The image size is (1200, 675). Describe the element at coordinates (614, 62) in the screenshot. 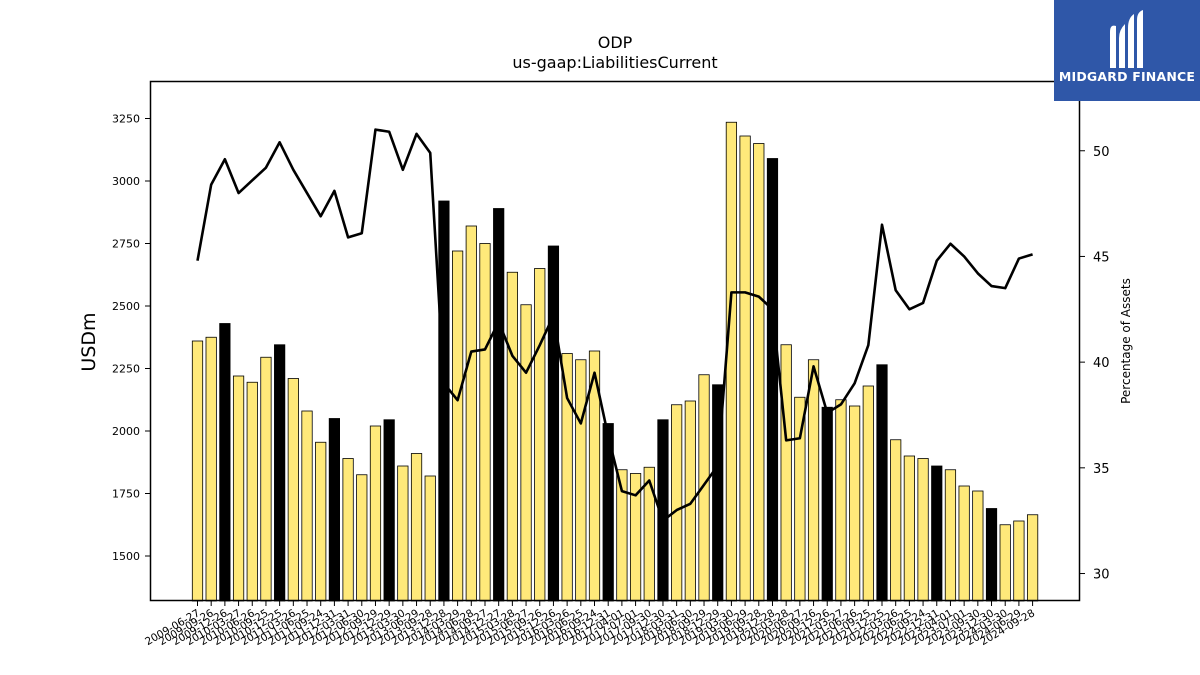

I see `chart-subtitle: us-gaap:LiabilitiesCurrent` at that location.